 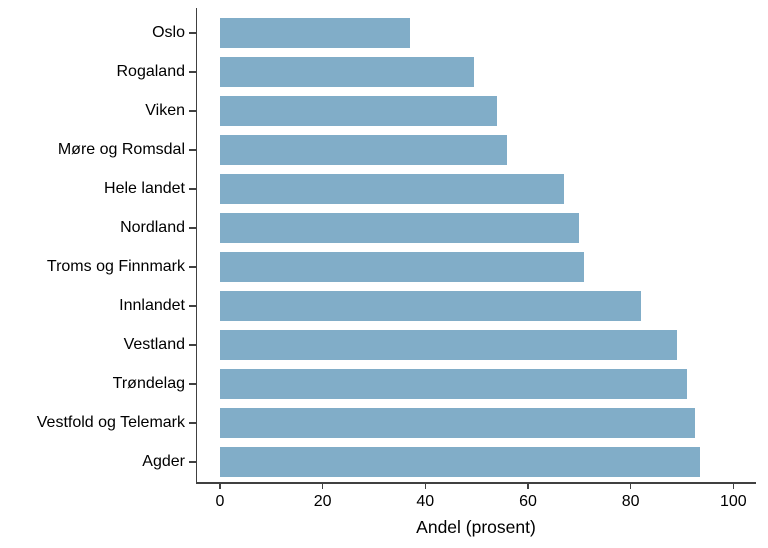 What do you see at coordinates (163, 461) in the screenshot?
I see `category-label: Agder` at bounding box center [163, 461].